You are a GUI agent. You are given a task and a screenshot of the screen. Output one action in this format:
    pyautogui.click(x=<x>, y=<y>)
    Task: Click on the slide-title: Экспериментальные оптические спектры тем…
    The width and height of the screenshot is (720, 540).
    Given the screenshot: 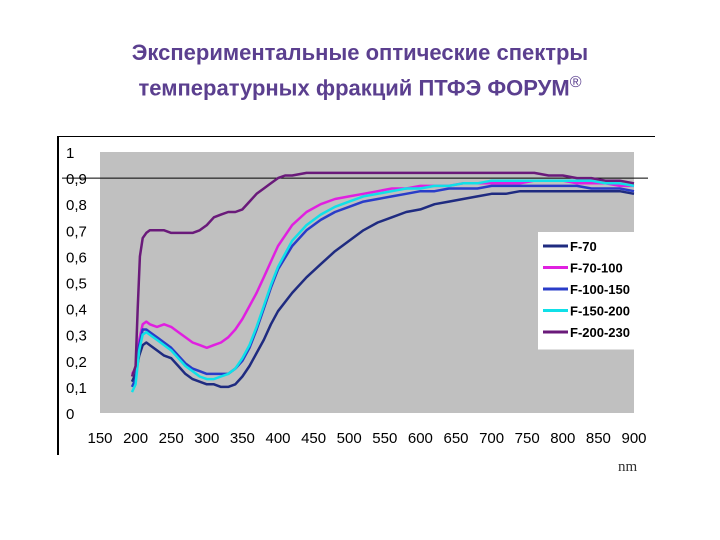 What is the action you would take?
    pyautogui.click(x=360, y=70)
    